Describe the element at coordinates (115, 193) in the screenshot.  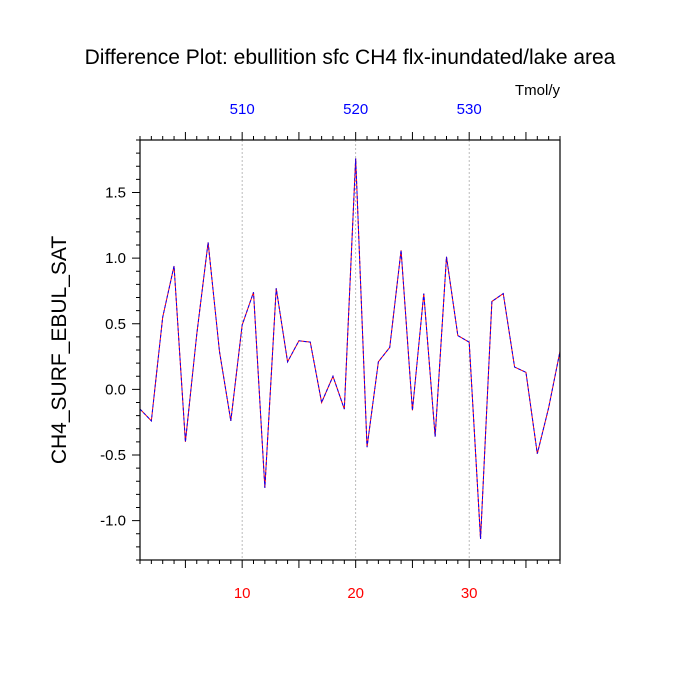
I see `y-tick-label: 1.5` at that location.